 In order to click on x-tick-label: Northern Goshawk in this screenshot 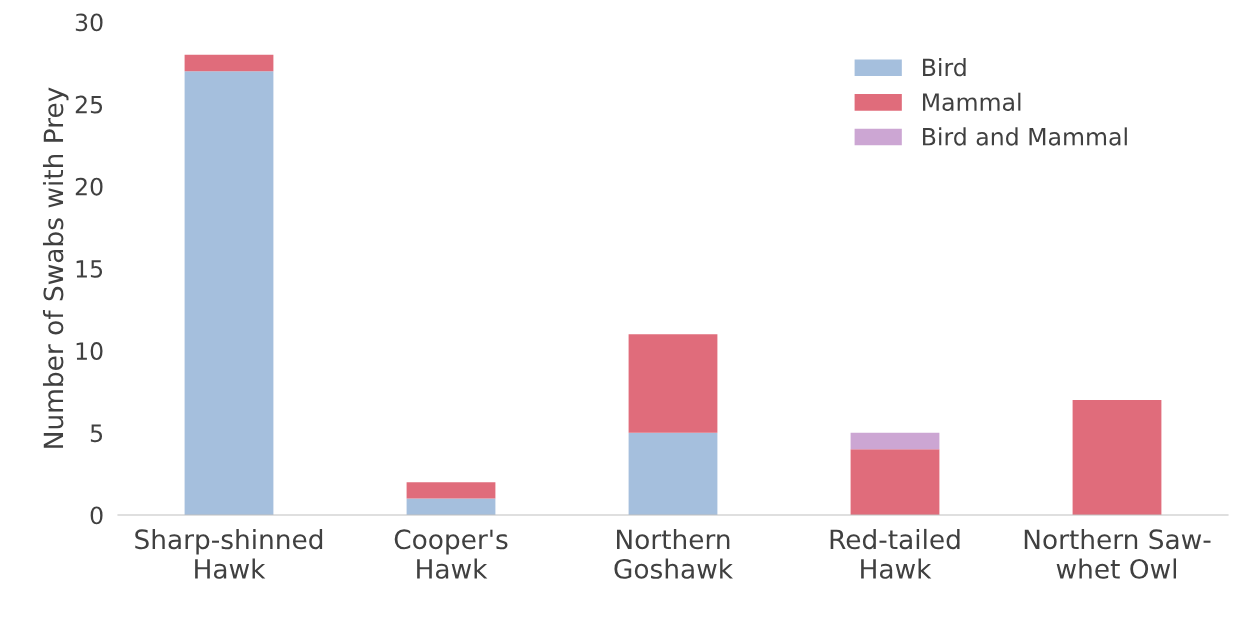, I will do `click(673, 553)`.